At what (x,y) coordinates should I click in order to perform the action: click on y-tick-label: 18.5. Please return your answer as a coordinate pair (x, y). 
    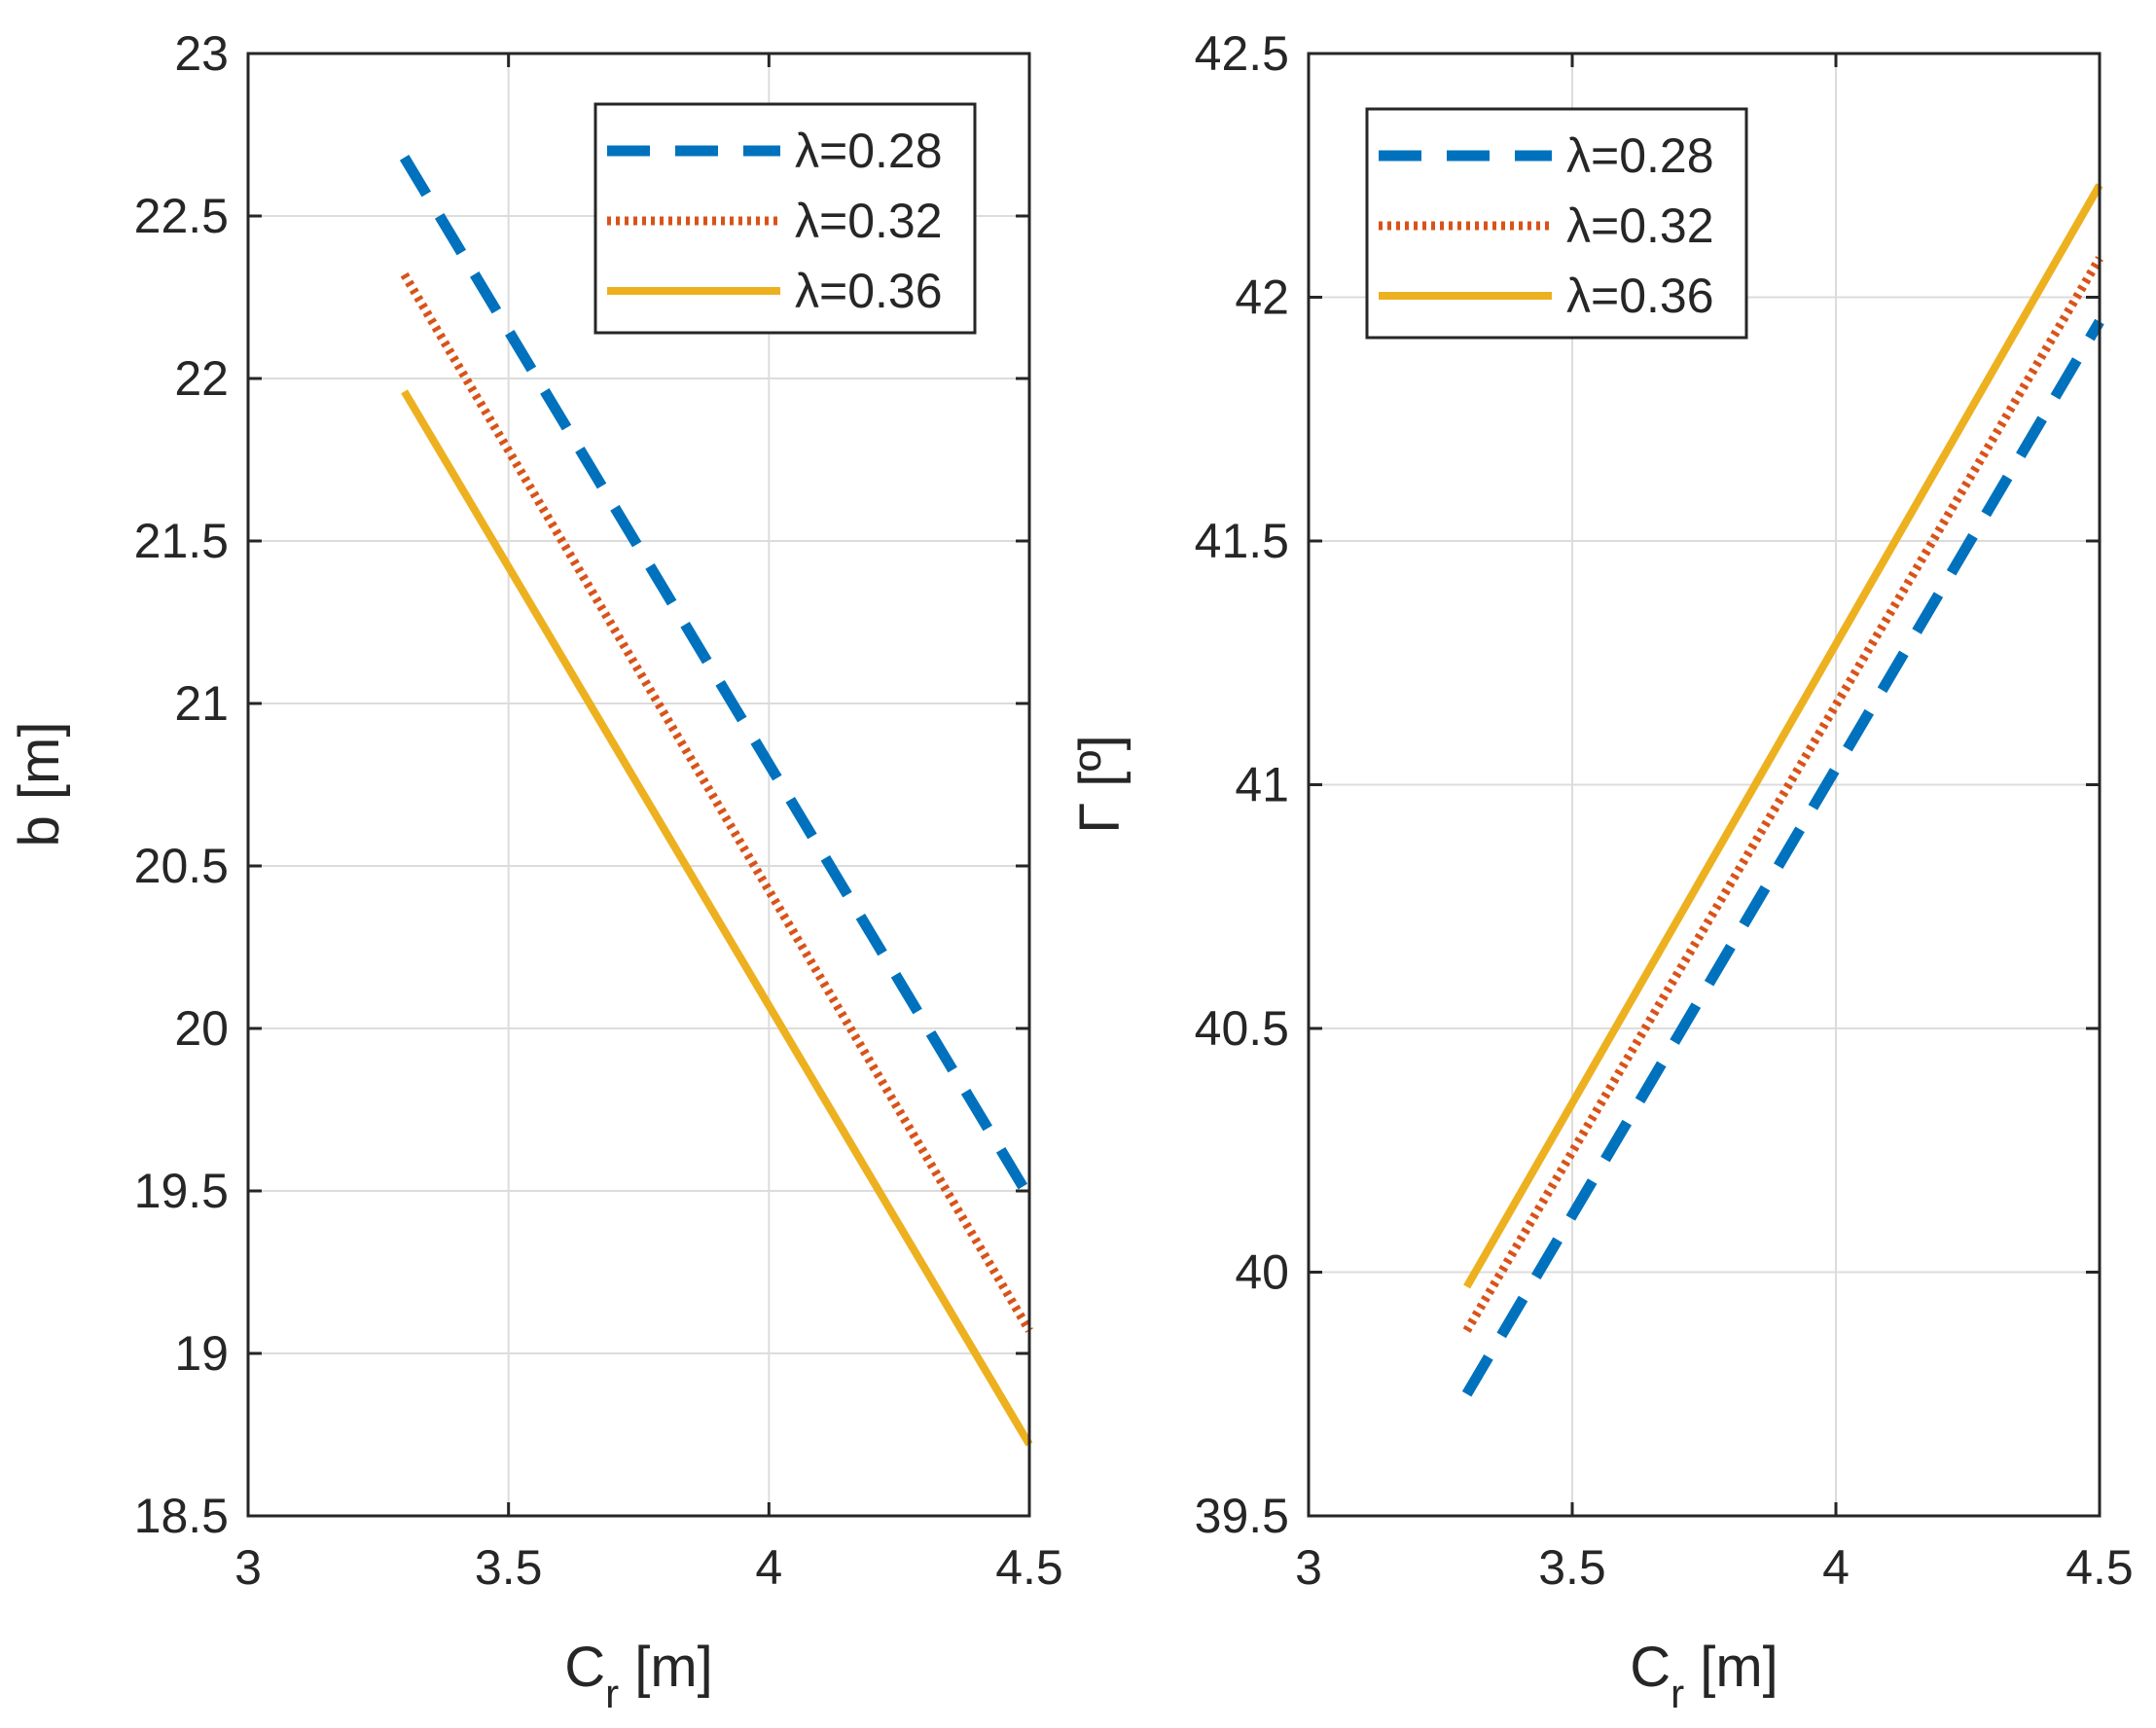
    Looking at the image, I should click on (181, 1516).